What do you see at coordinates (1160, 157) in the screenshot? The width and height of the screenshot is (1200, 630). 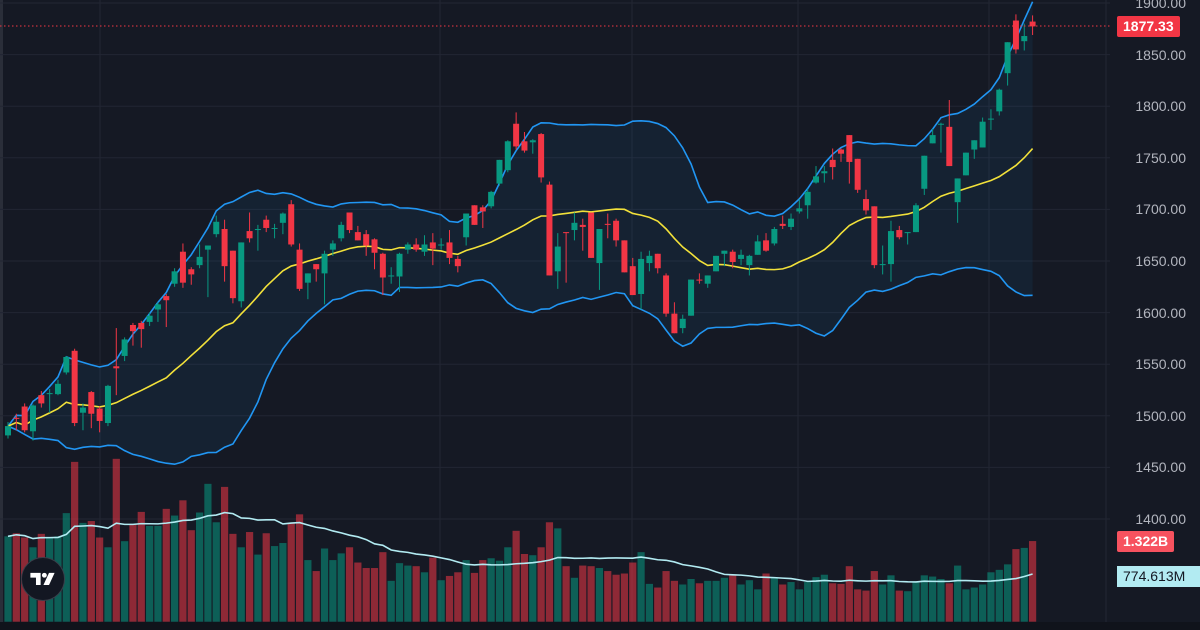 I see `price-tick-label: 1750.00` at bounding box center [1160, 157].